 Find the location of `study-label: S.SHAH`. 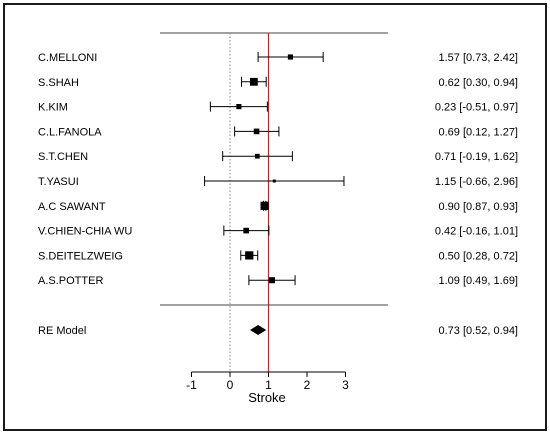

study-label: S.SHAH is located at coordinates (58, 83).